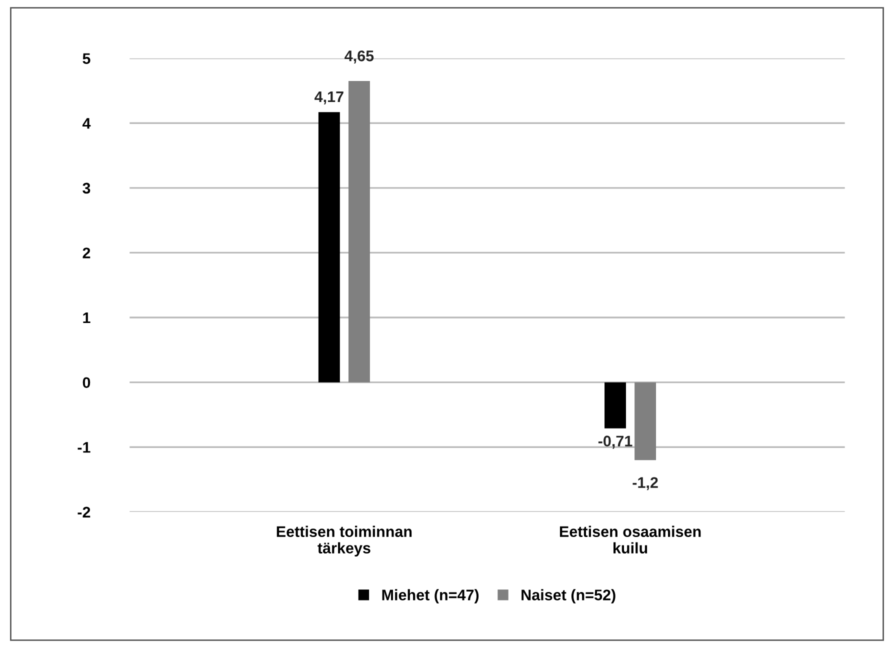  Describe the element at coordinates (645, 483) in the screenshot. I see `data-label: -1,2` at that location.